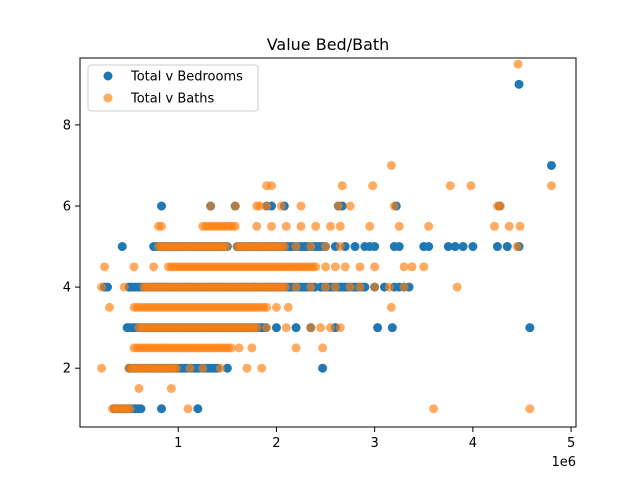  I want to click on legend: Total v Bedrooms Total v Baths, so click(173, 88).